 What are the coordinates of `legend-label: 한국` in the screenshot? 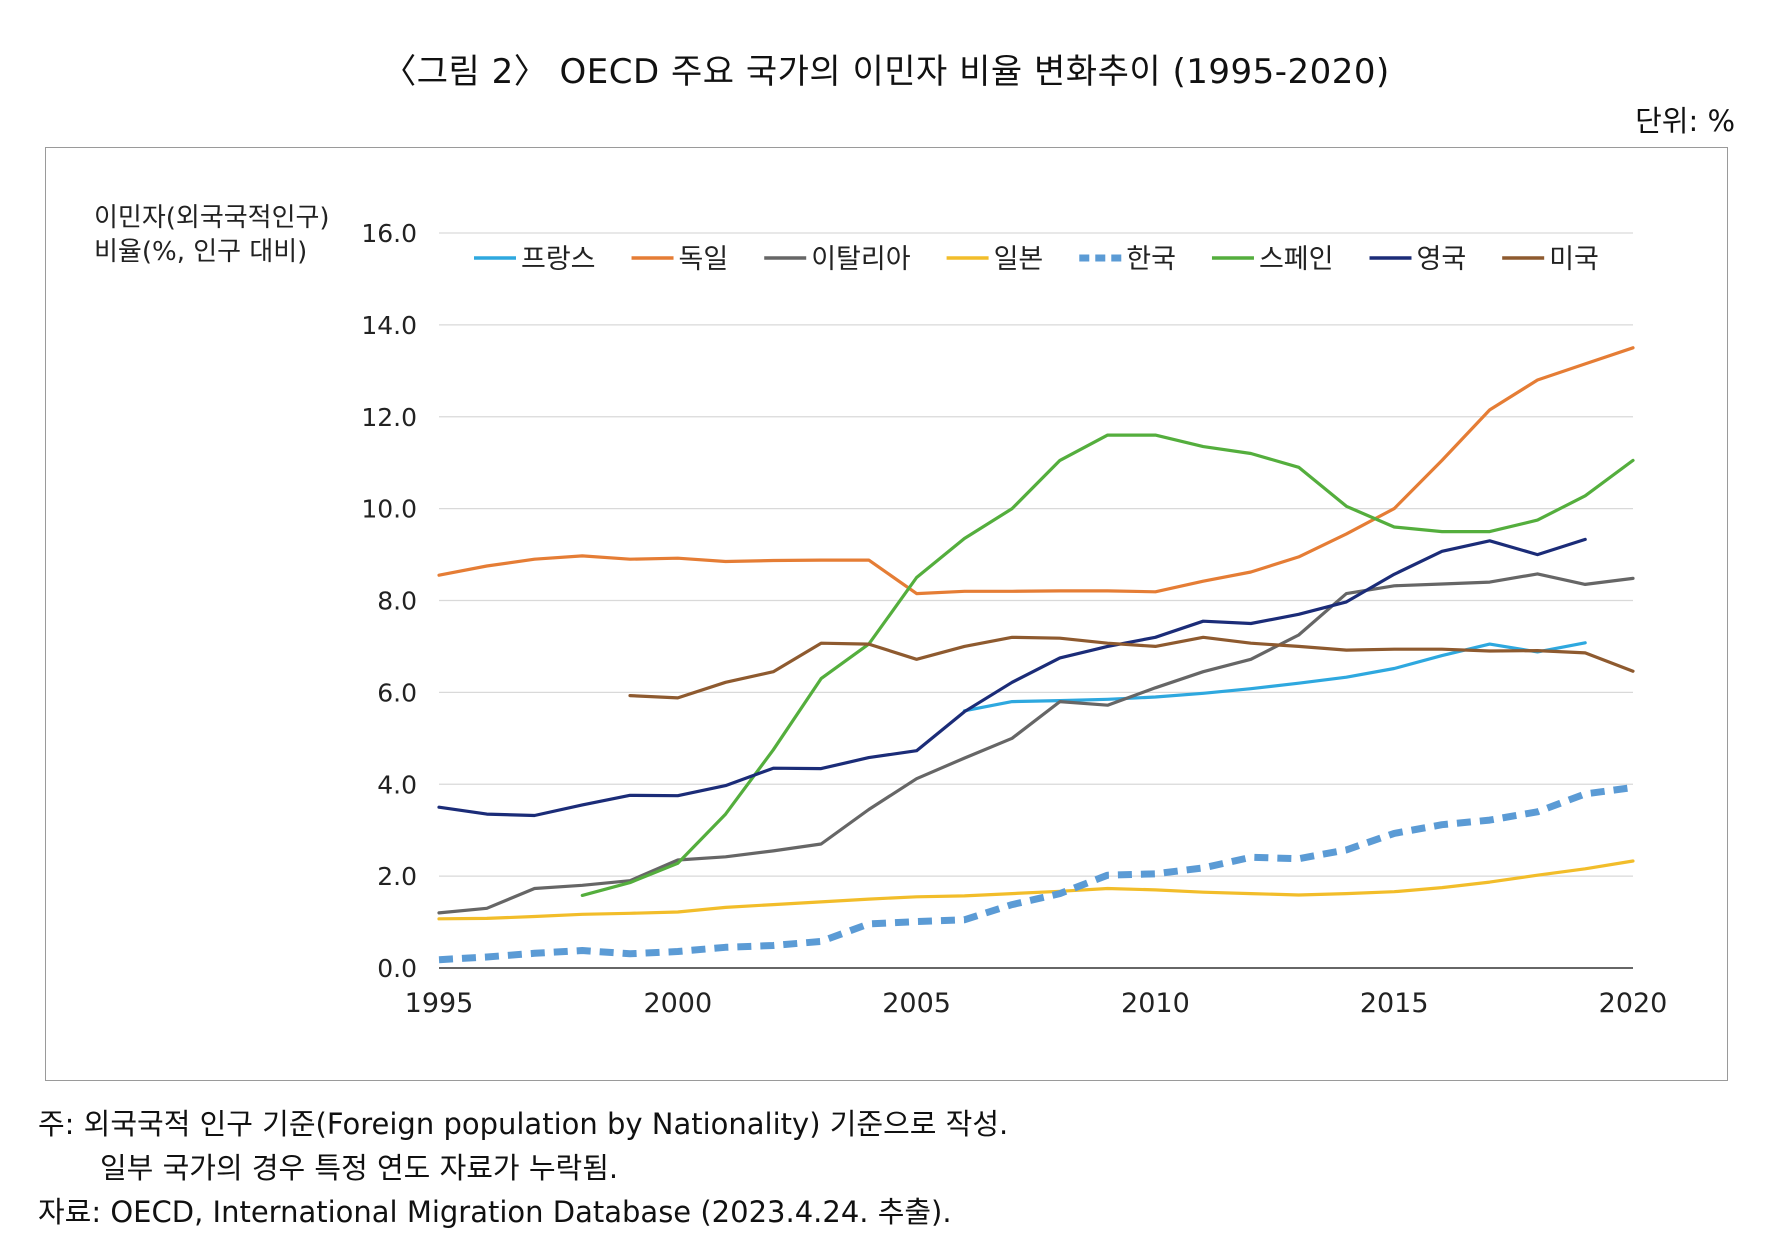 It's located at (1151, 259).